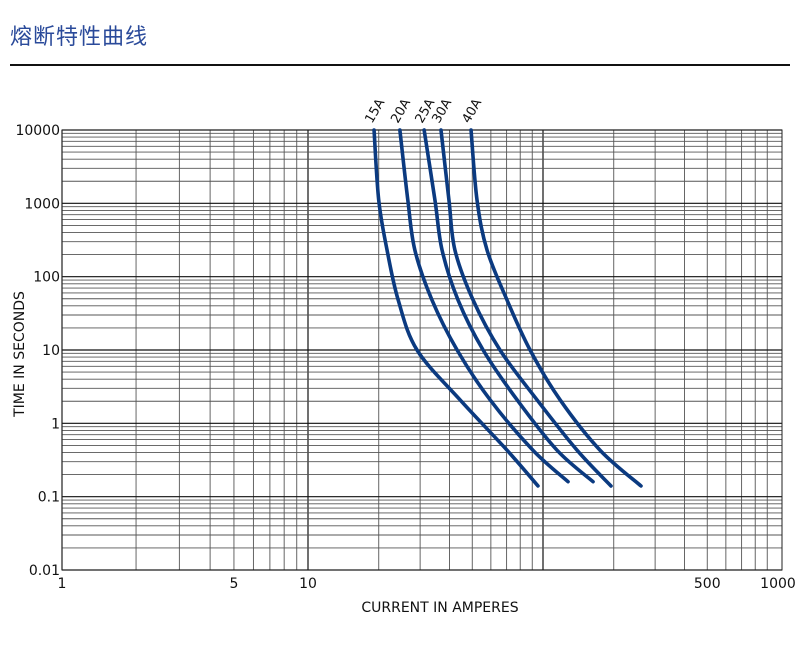 The image size is (800, 651). I want to click on title-divider, so click(400, 65).